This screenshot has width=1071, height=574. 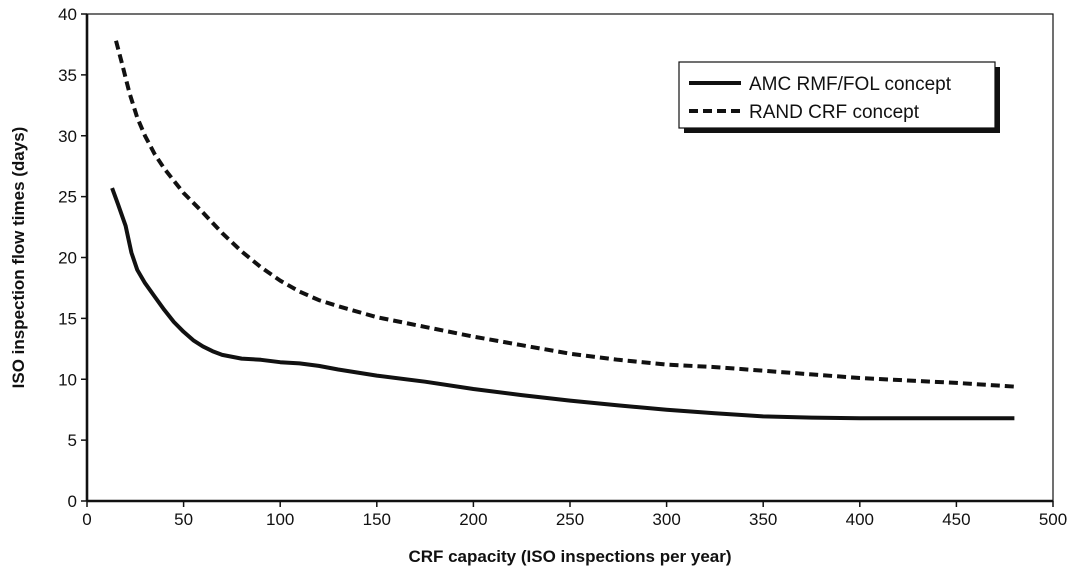 I want to click on x-tick-label: 350, so click(x=763, y=519).